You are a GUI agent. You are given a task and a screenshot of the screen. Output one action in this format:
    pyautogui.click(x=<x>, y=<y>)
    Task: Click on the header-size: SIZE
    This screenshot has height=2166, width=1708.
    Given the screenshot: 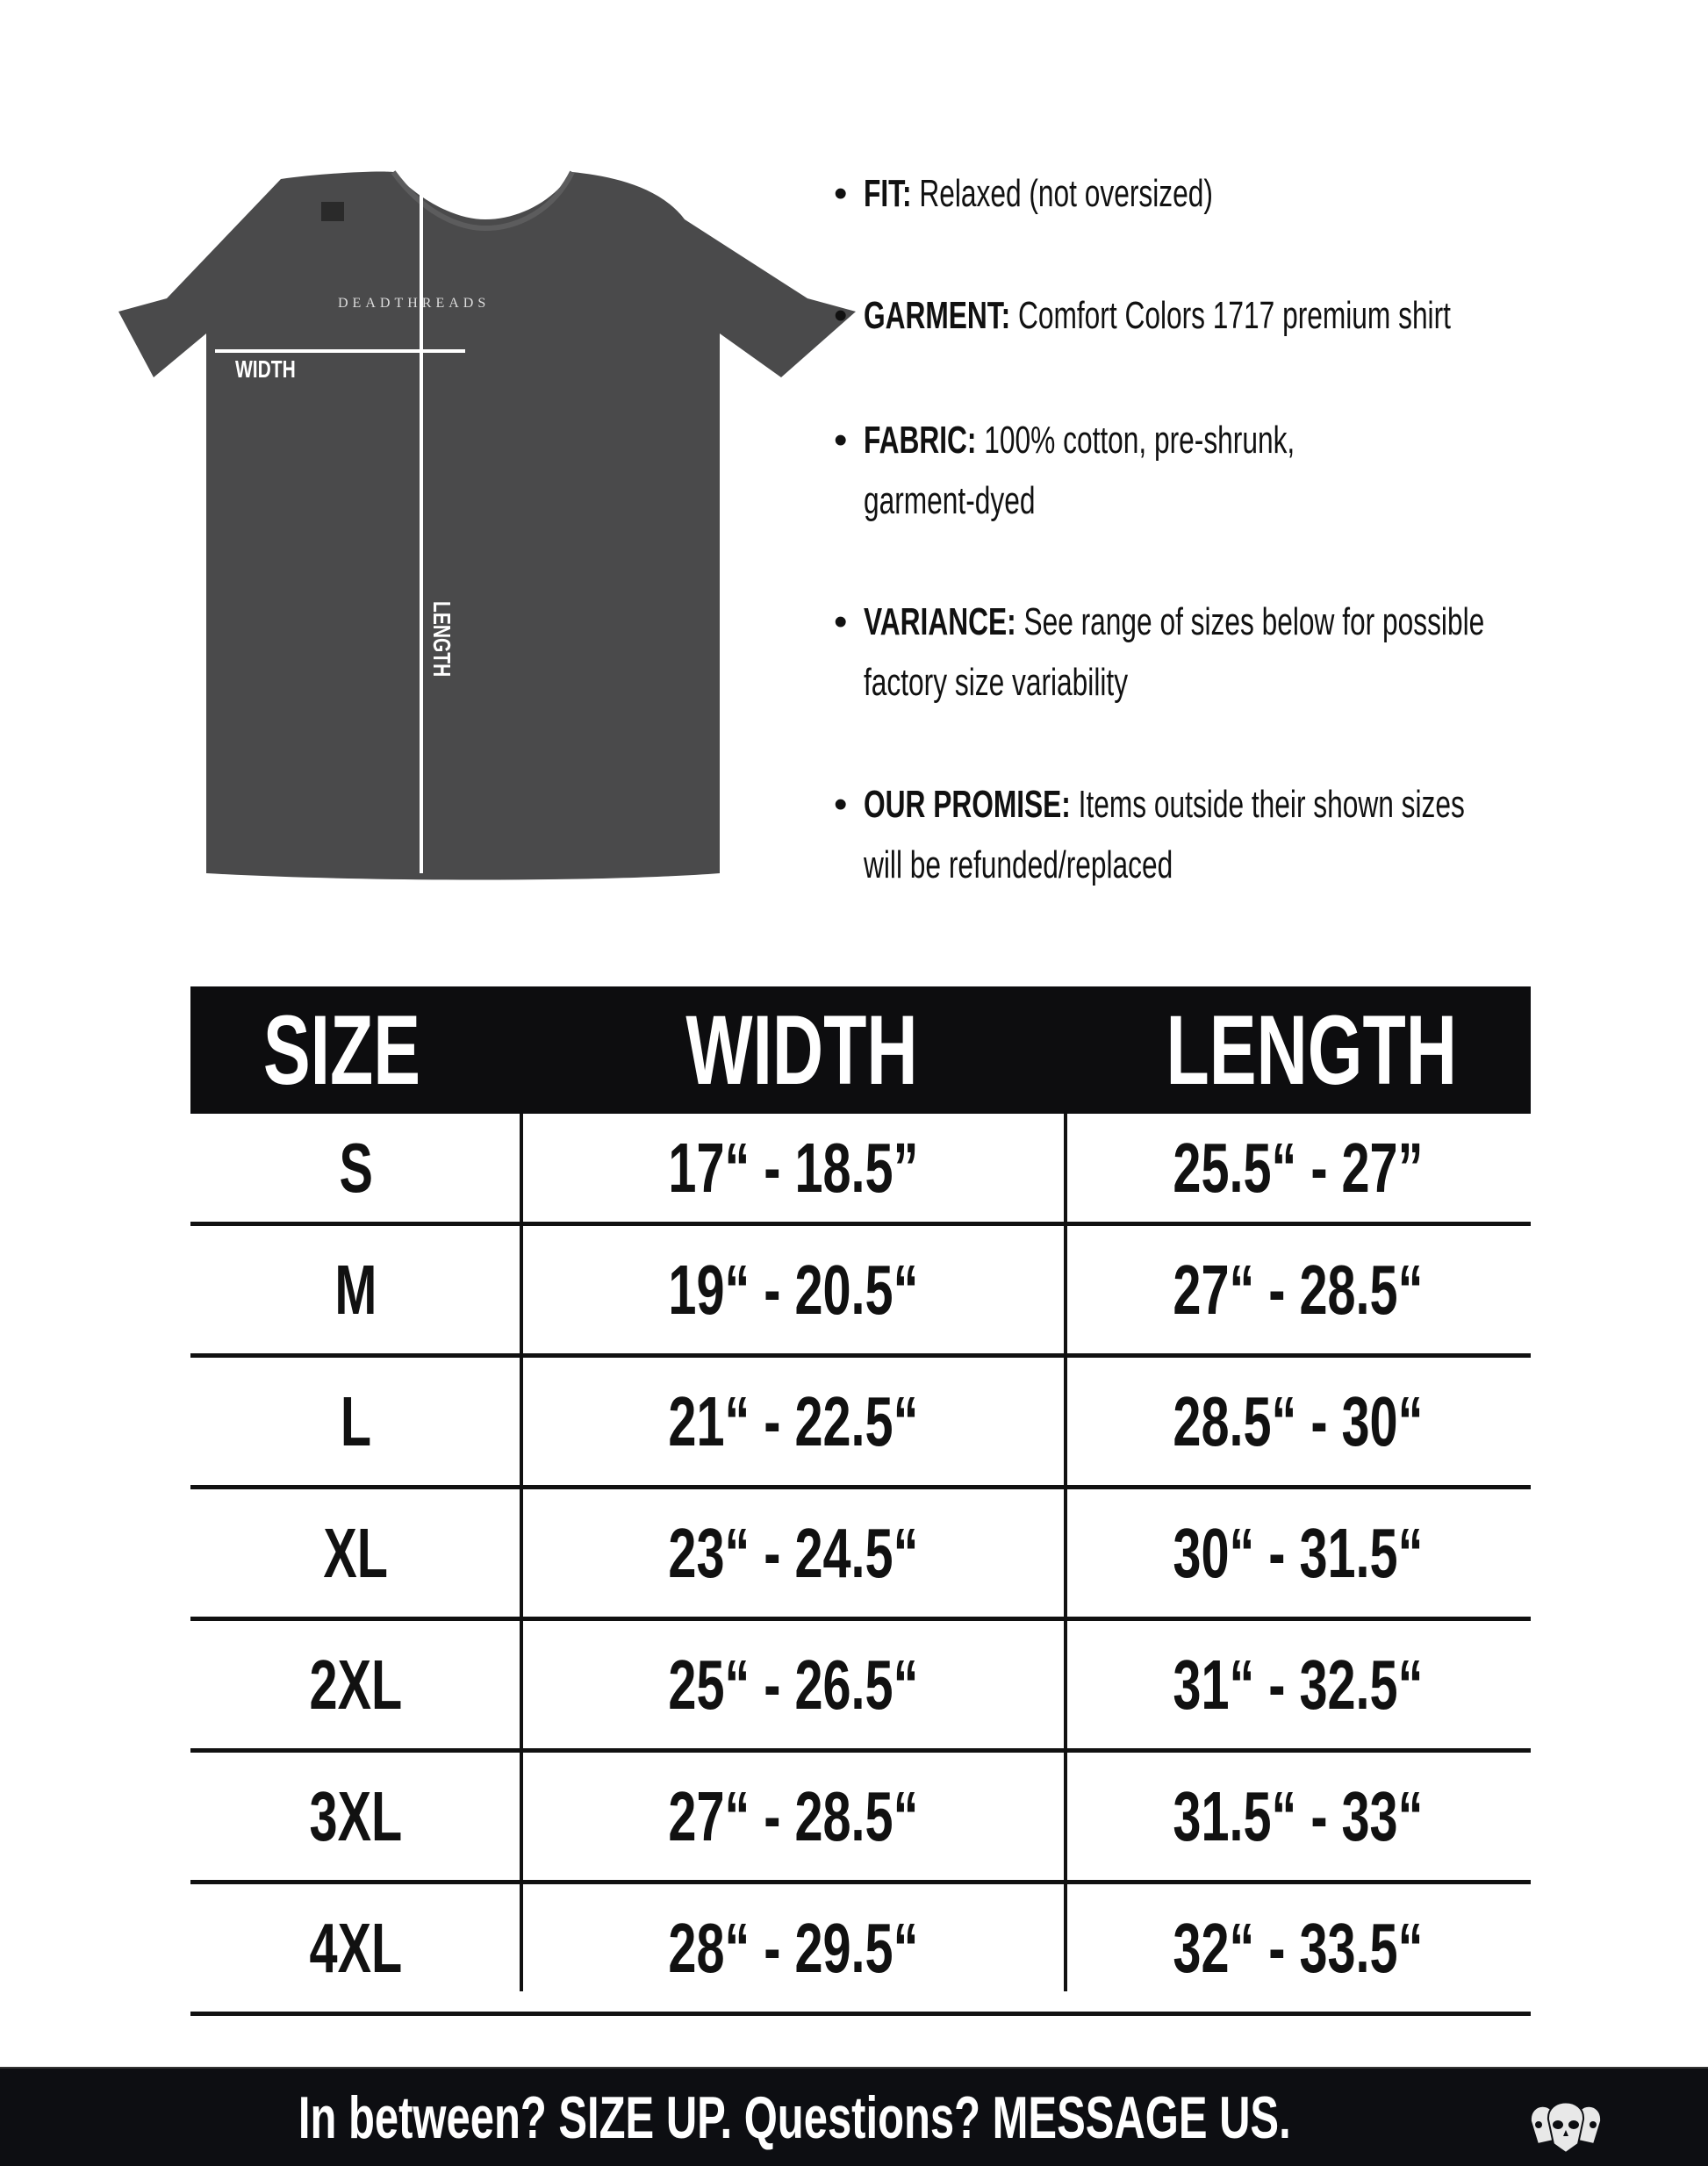 What is the action you would take?
    pyautogui.click(x=341, y=1050)
    